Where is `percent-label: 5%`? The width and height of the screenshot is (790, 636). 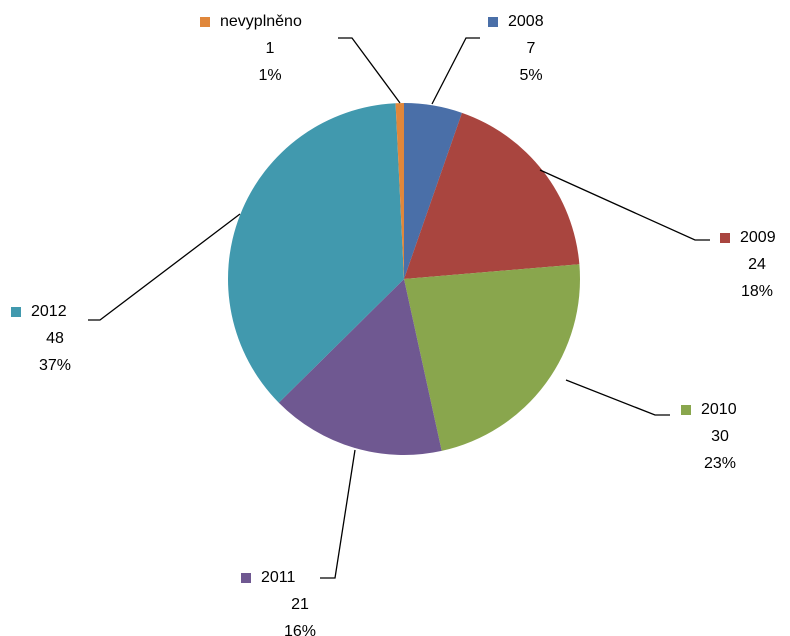
percent-label: 5% is located at coordinates (530, 75).